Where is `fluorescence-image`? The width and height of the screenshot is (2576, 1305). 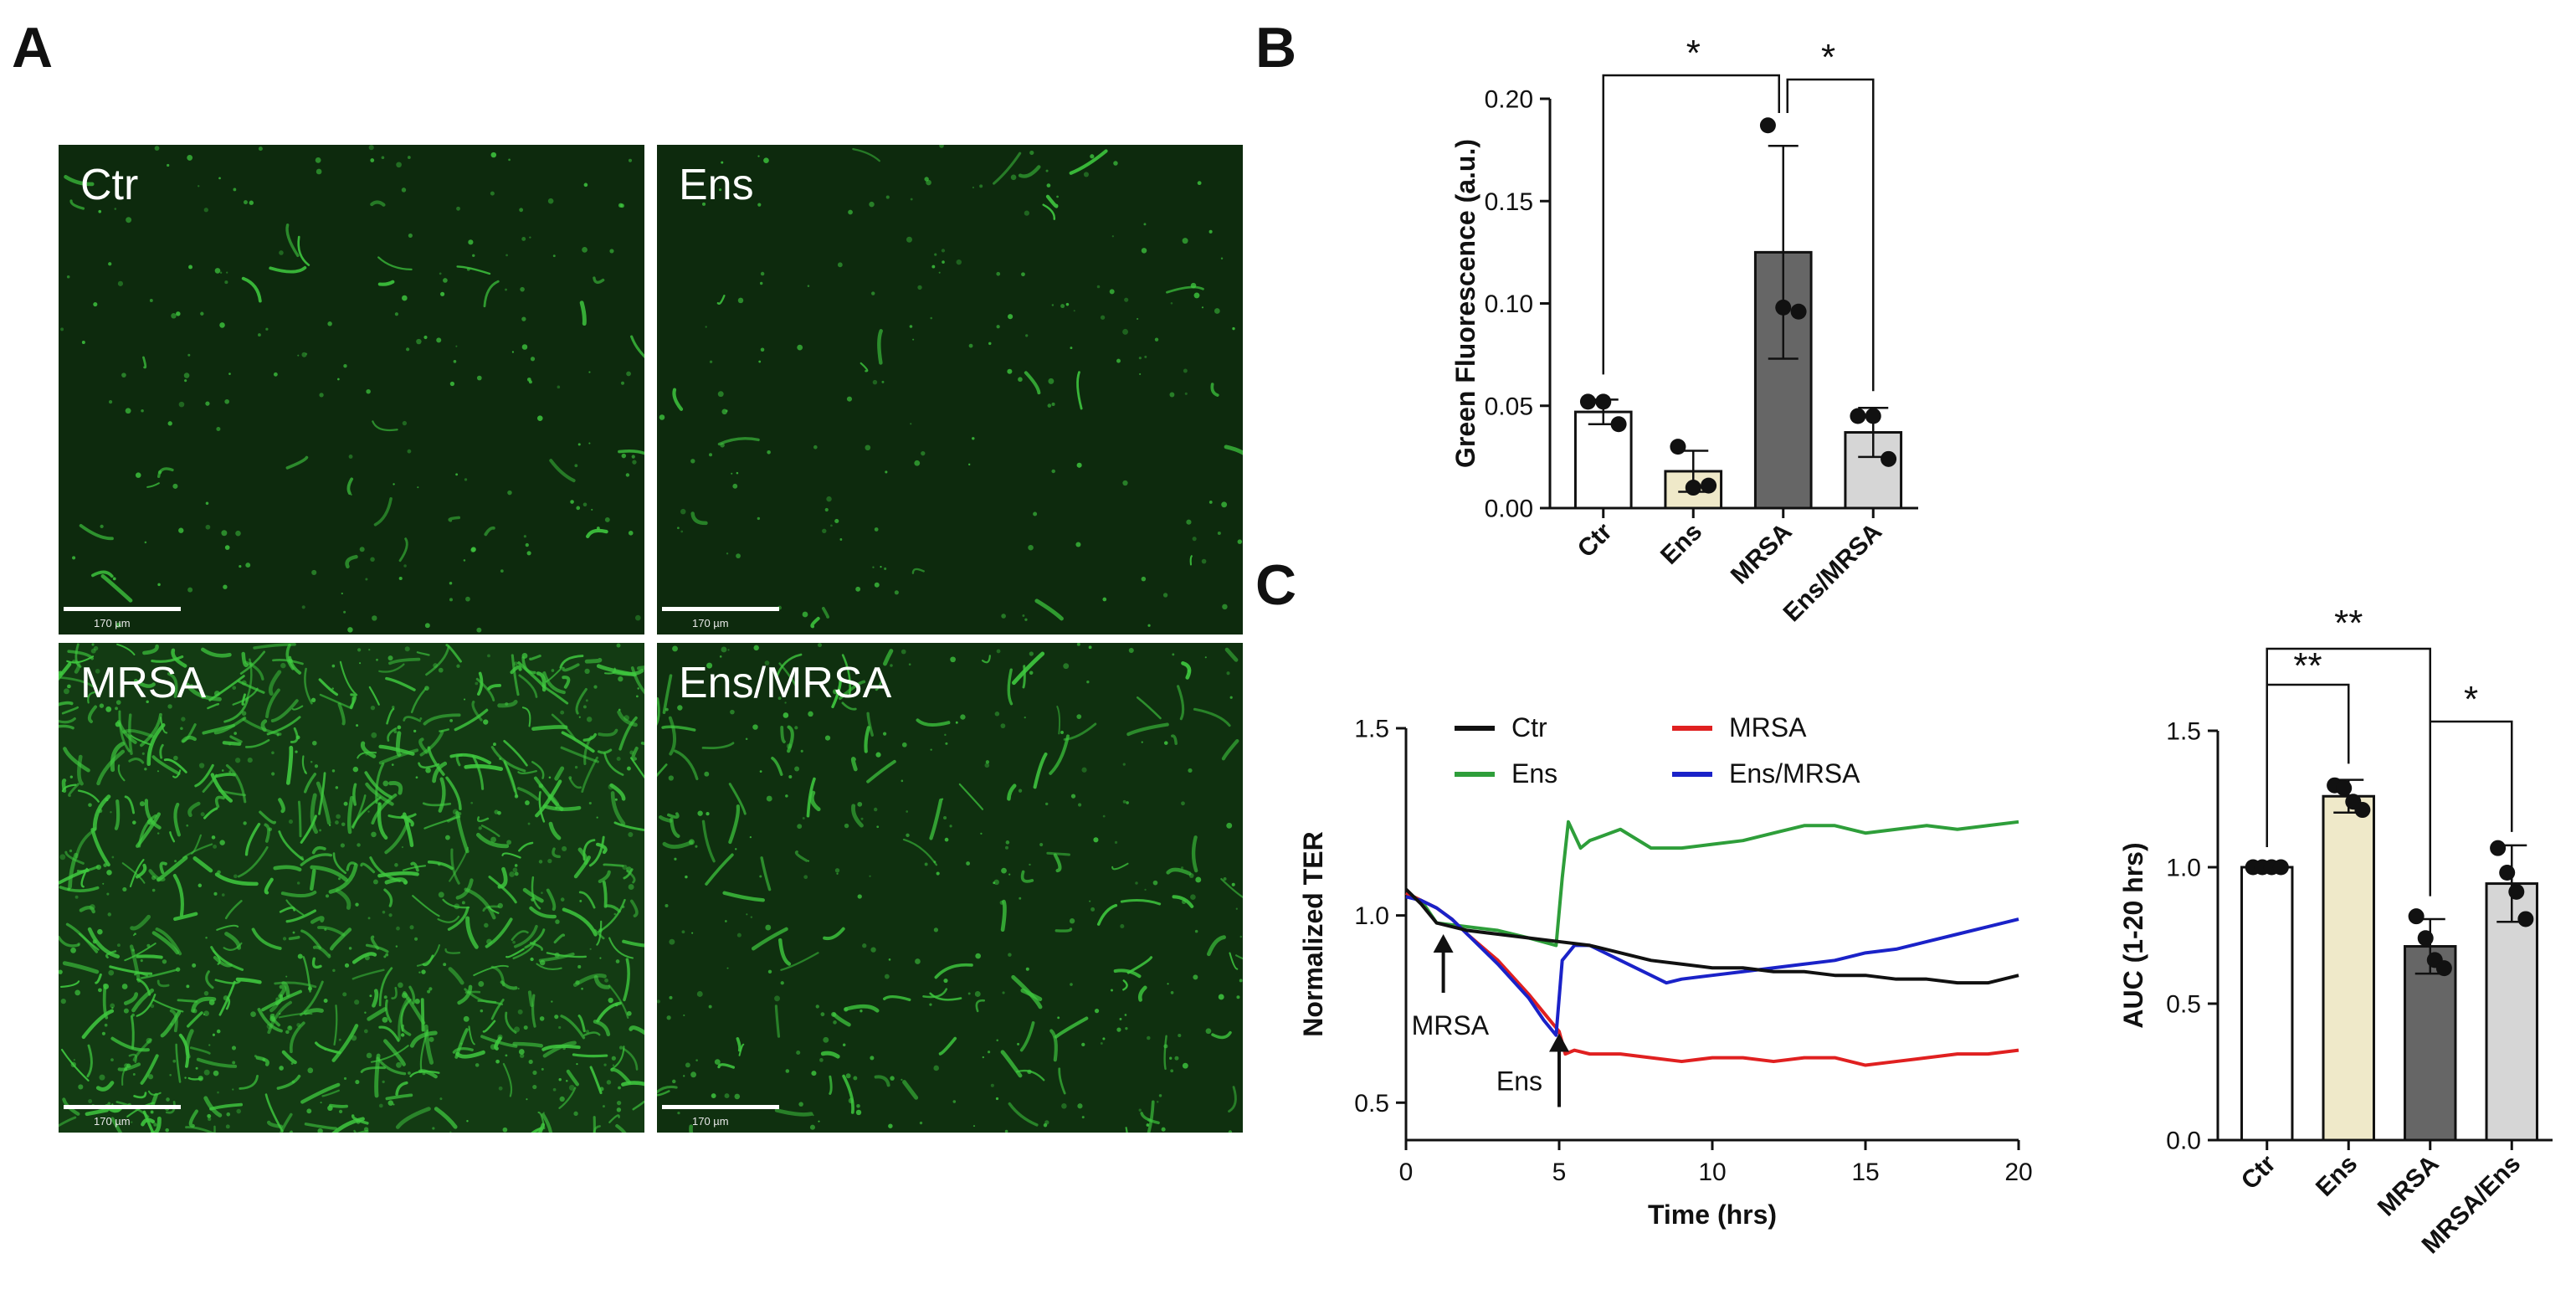
fluorescence-image is located at coordinates (950, 888).